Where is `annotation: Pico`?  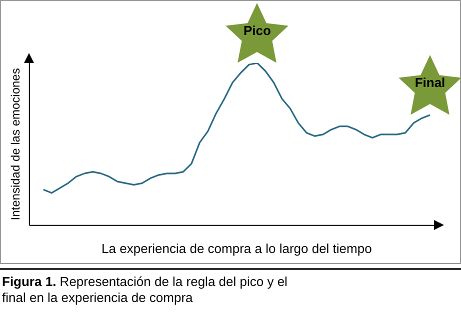 annotation: Pico is located at coordinates (257, 30).